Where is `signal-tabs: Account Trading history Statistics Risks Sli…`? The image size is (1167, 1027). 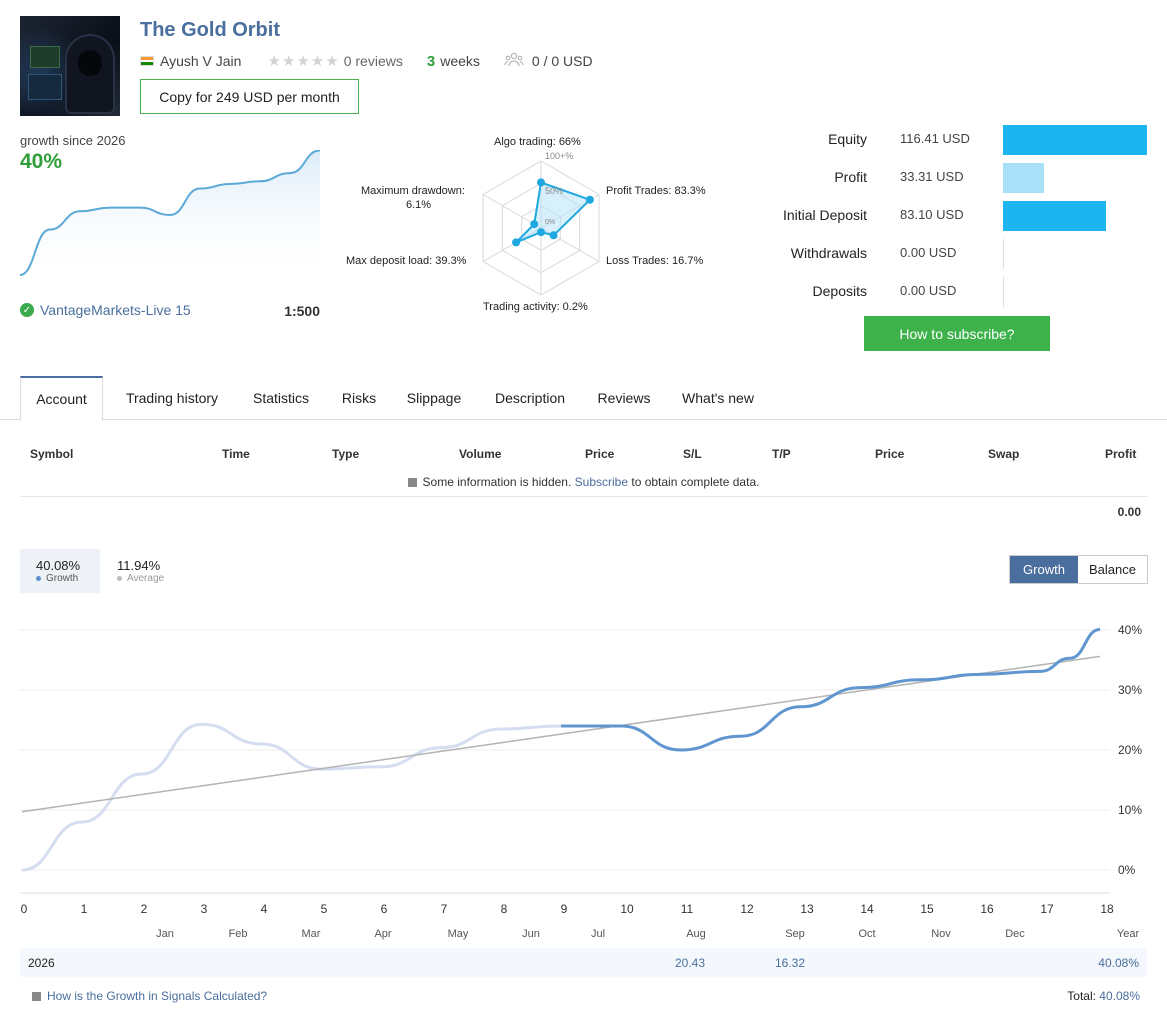
signal-tabs: Account Trading history Statistics Risks Sli… is located at coordinates (583, 398).